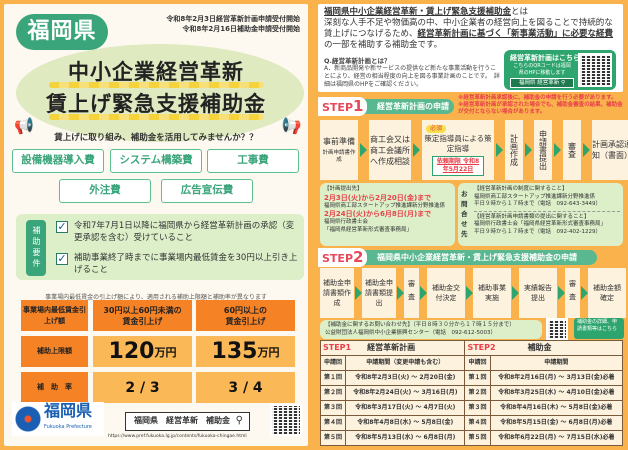  What do you see at coordinates (557, 329) in the screenshot?
I see `subsidy-qr-code` at bounding box center [557, 329].